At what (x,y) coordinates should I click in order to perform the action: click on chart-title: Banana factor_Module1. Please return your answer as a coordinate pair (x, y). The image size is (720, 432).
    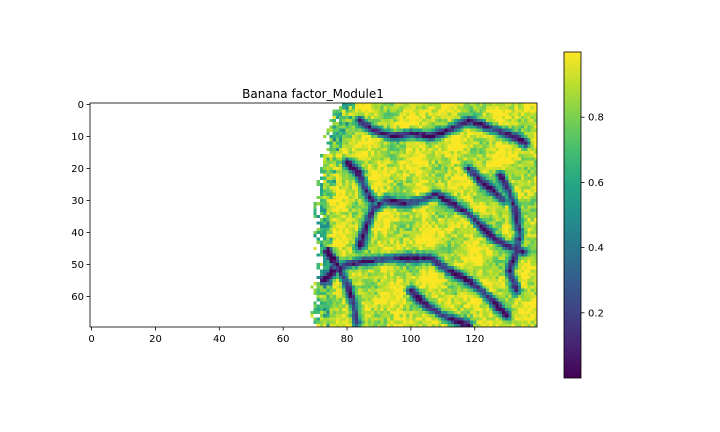
    Looking at the image, I should click on (313, 94).